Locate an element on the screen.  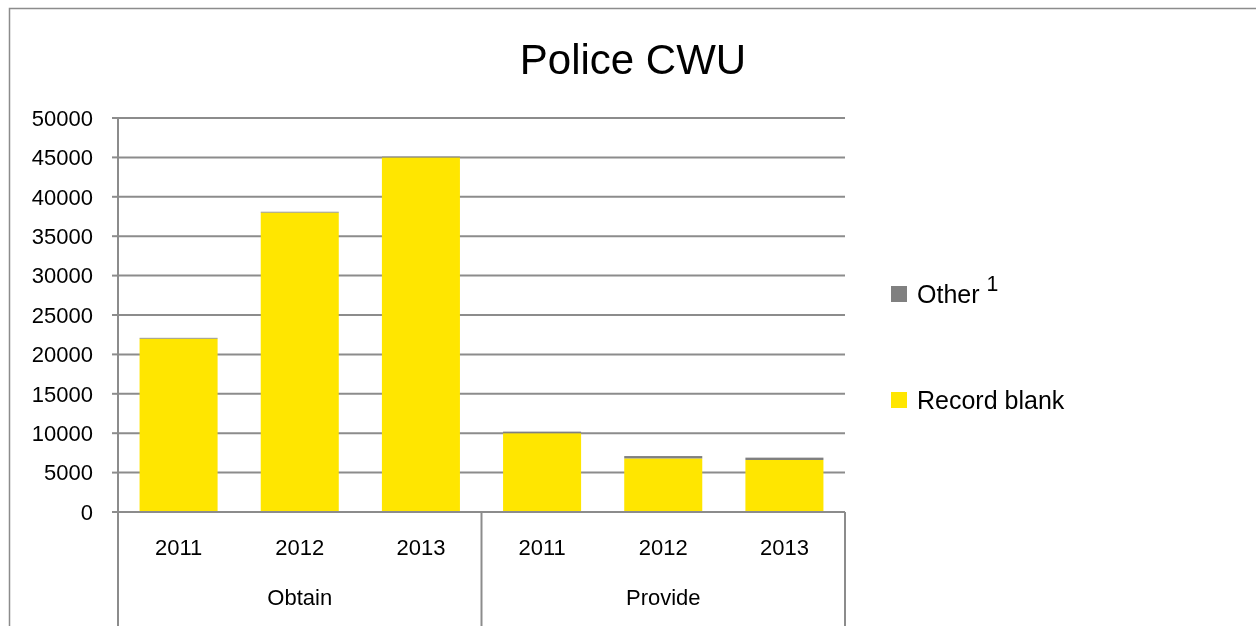
y-tick-label: 10000 is located at coordinates (62, 433).